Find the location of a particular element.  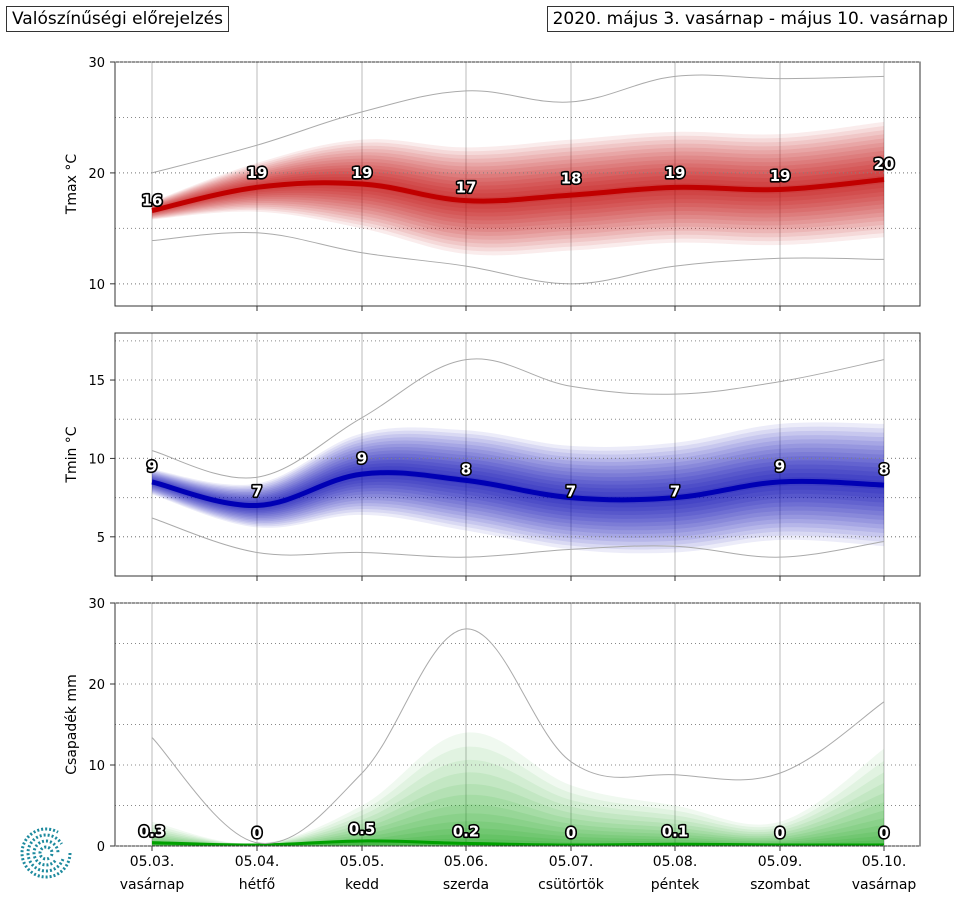

data-label: 0.2 is located at coordinates (466, 831).